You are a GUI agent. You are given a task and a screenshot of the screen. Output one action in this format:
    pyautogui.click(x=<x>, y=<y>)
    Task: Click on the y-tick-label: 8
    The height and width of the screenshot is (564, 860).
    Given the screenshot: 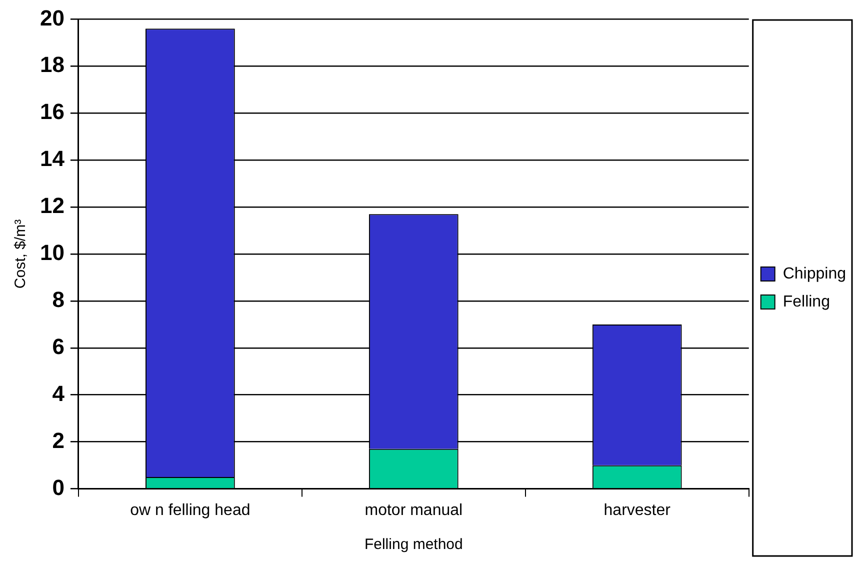 What is the action you would take?
    pyautogui.click(x=58, y=299)
    